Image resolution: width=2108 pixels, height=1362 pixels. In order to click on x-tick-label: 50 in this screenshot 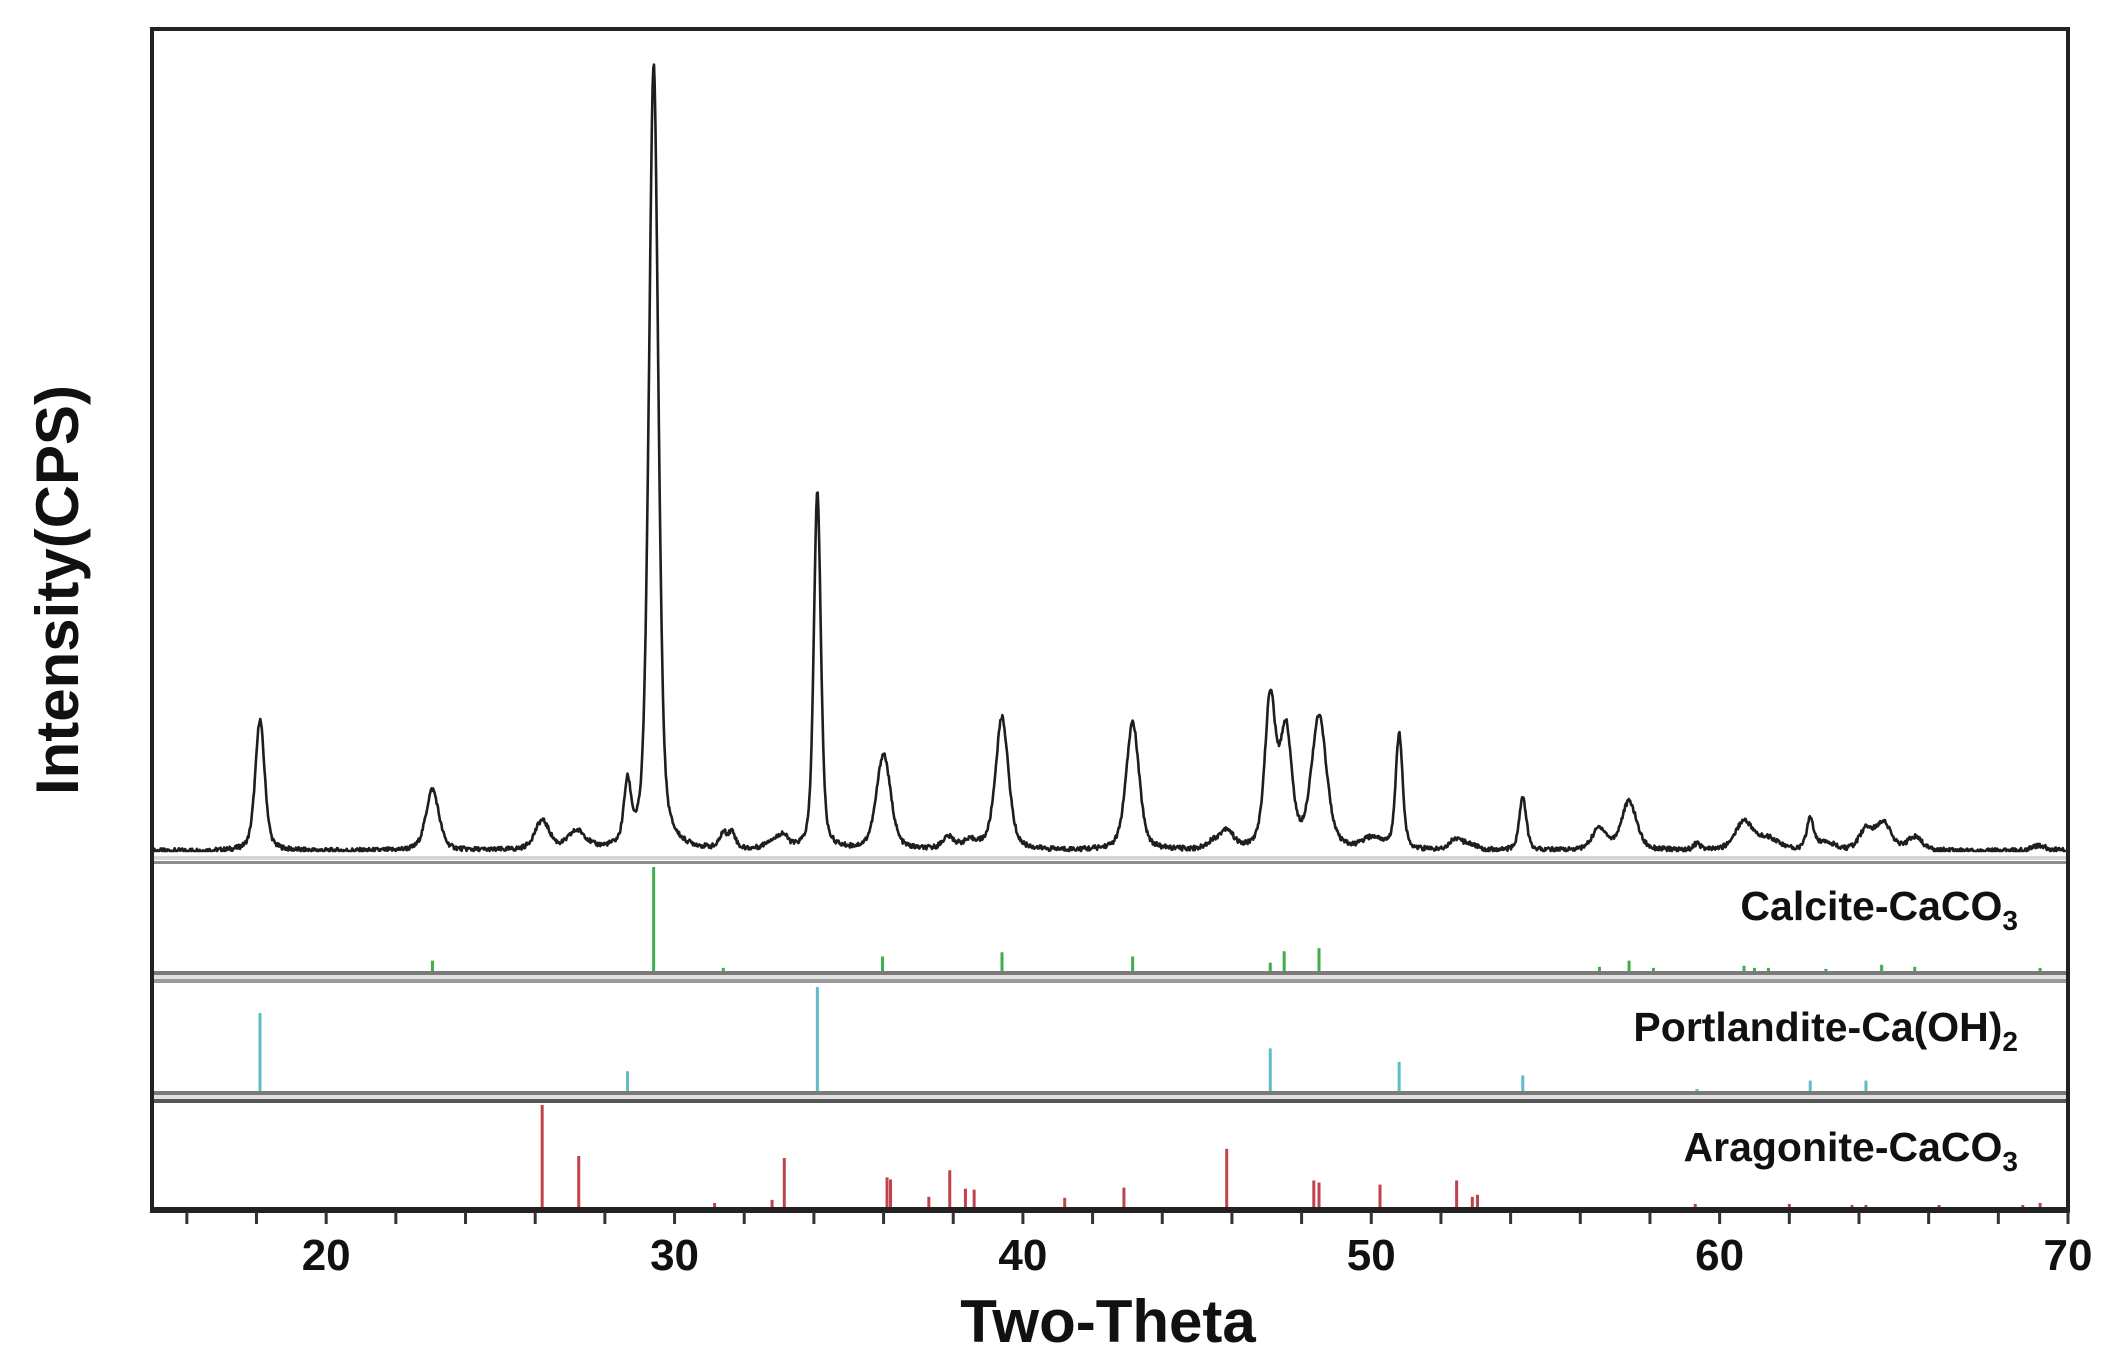, I will do `click(1371, 1255)`.